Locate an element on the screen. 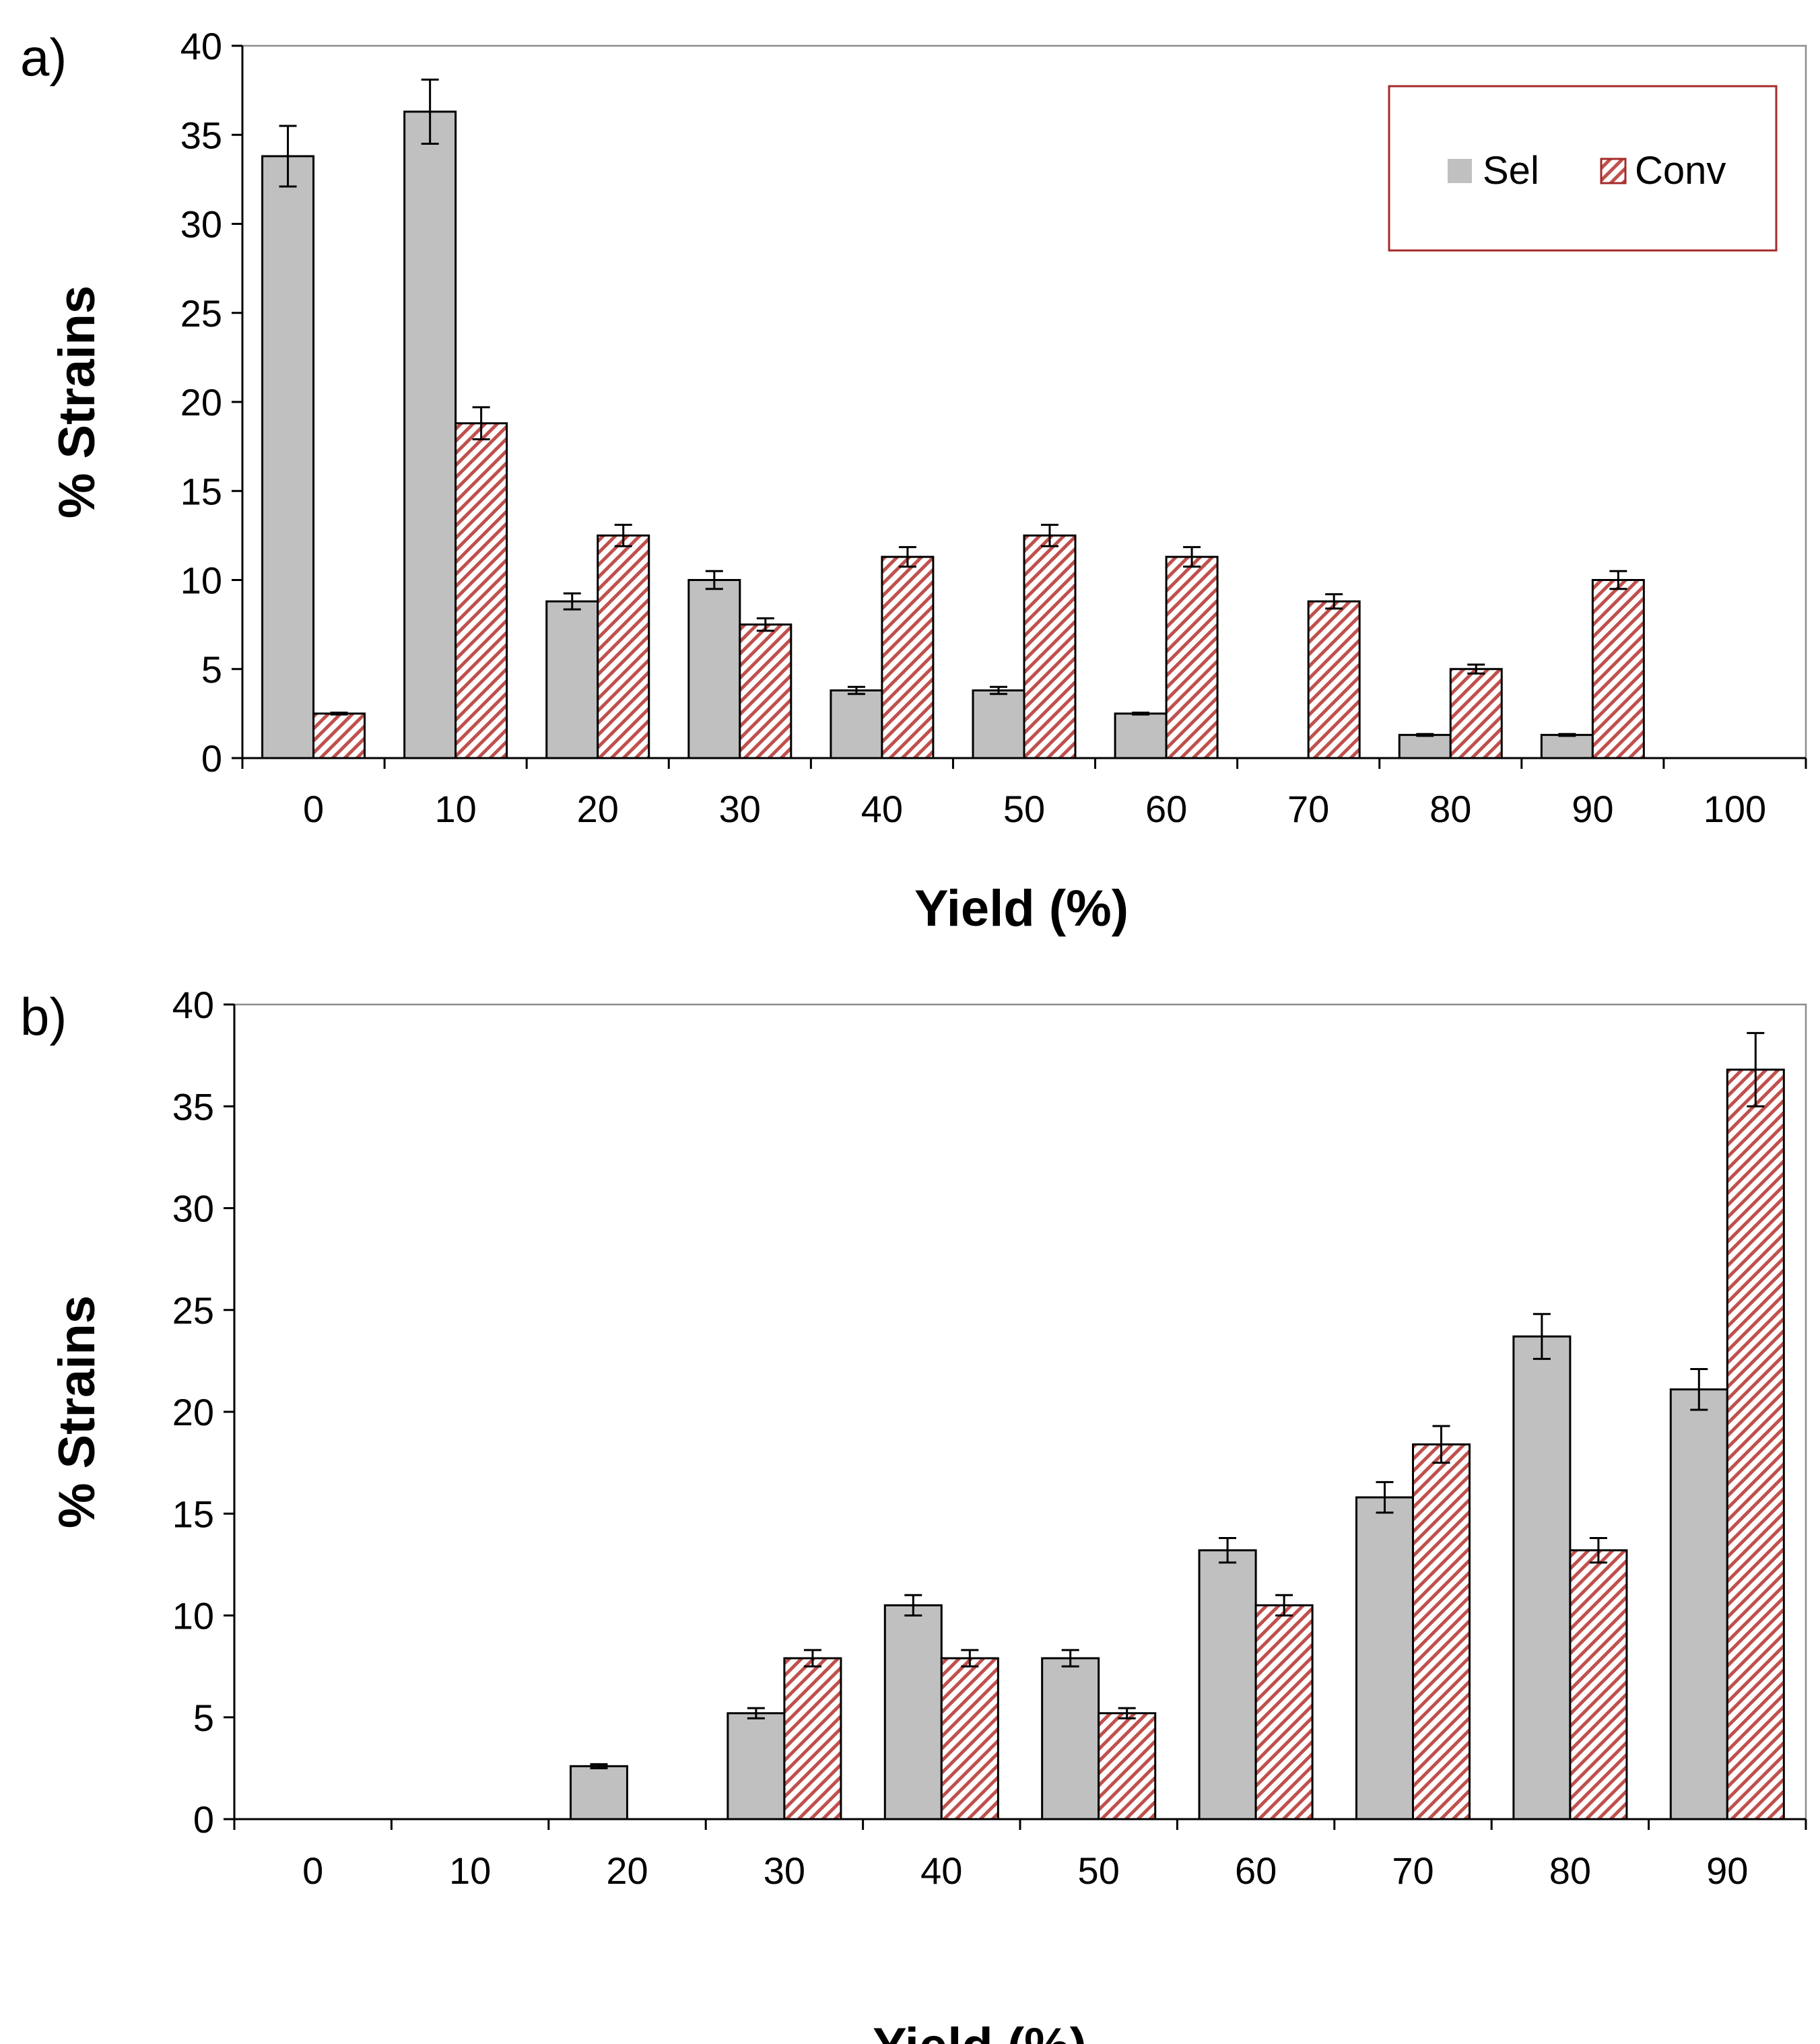 The image size is (1820, 2044). legend-swatch-sel is located at coordinates (1460, 171).